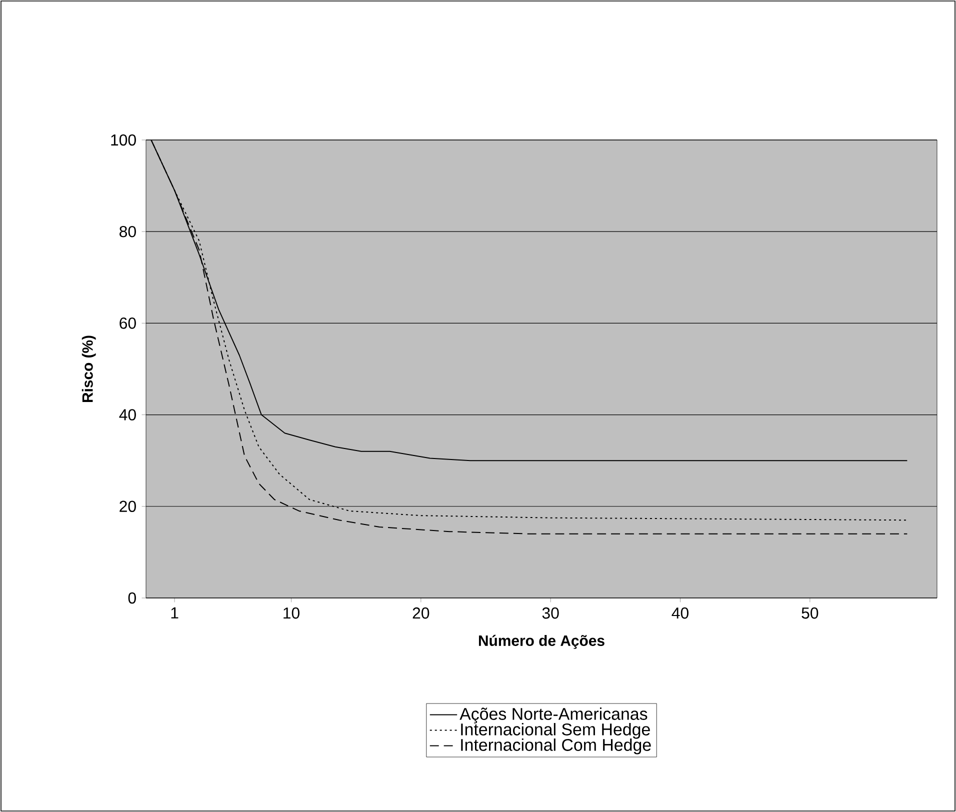  I want to click on y-tick-label: 100, so click(123, 140).